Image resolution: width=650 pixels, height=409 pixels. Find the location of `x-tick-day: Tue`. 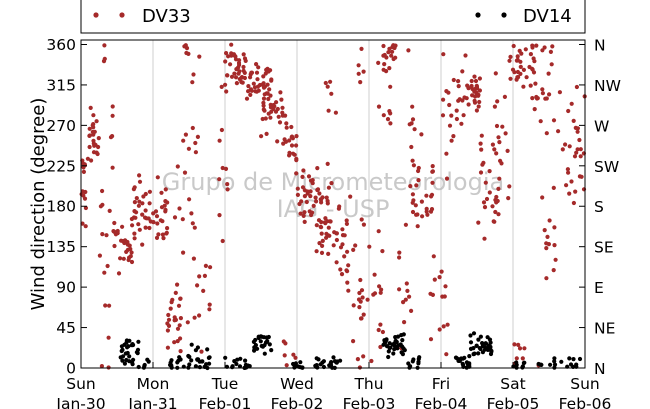

x-tick-day: Tue is located at coordinates (224, 384).